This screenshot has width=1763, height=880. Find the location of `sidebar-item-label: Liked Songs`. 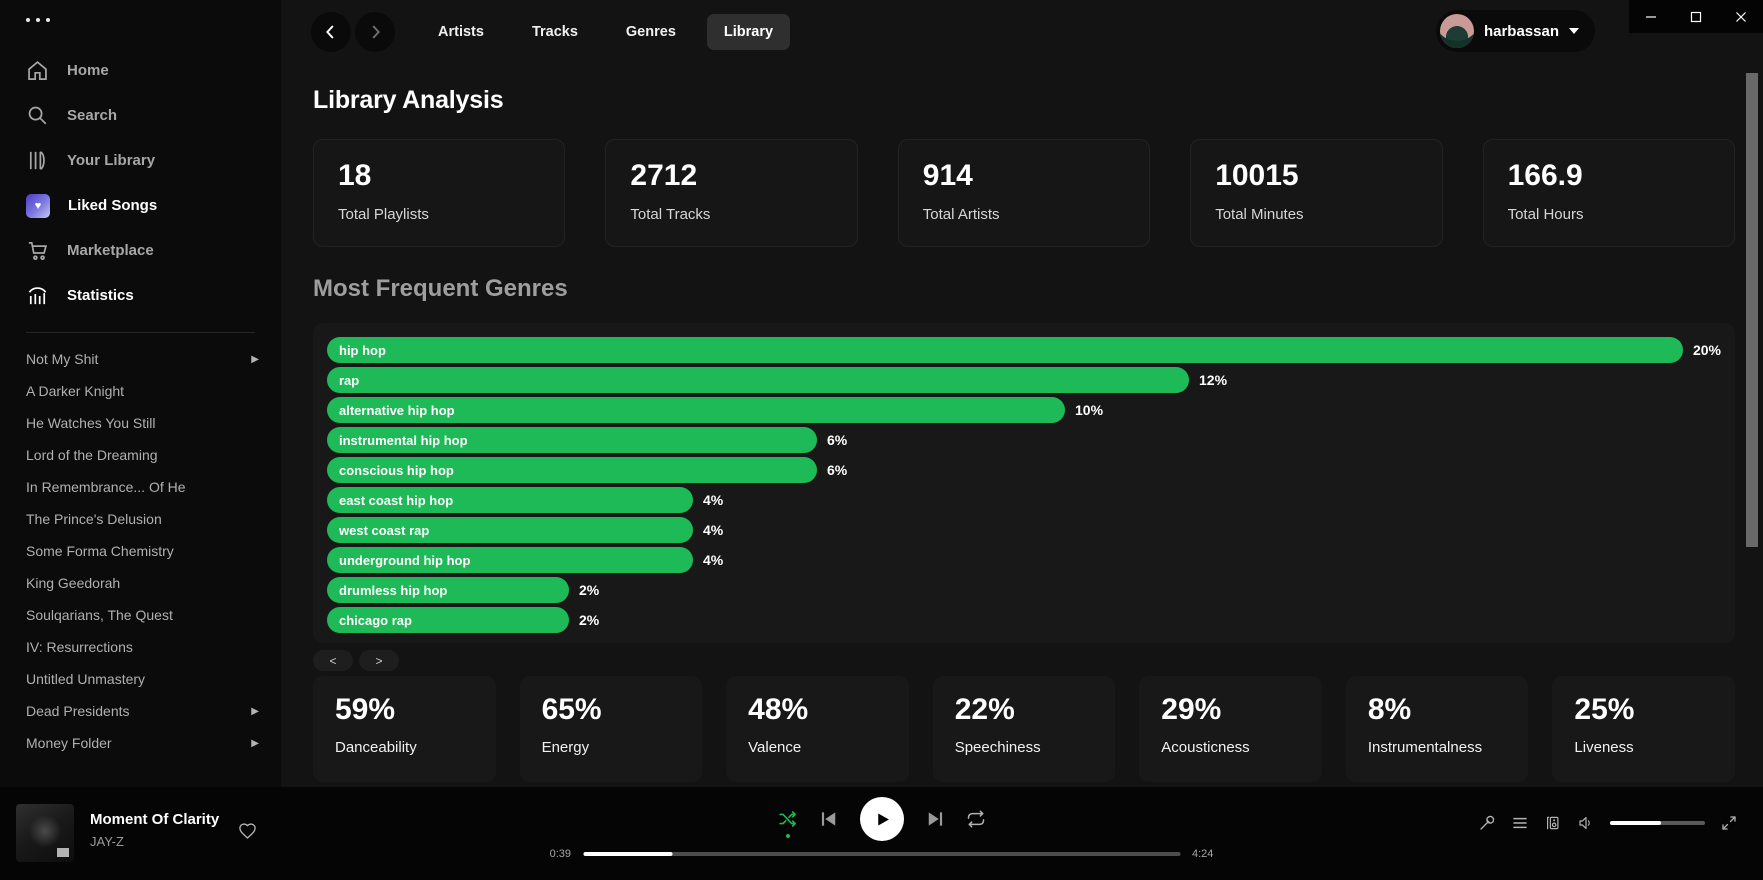

sidebar-item-label: Liked Songs is located at coordinates (113, 205).